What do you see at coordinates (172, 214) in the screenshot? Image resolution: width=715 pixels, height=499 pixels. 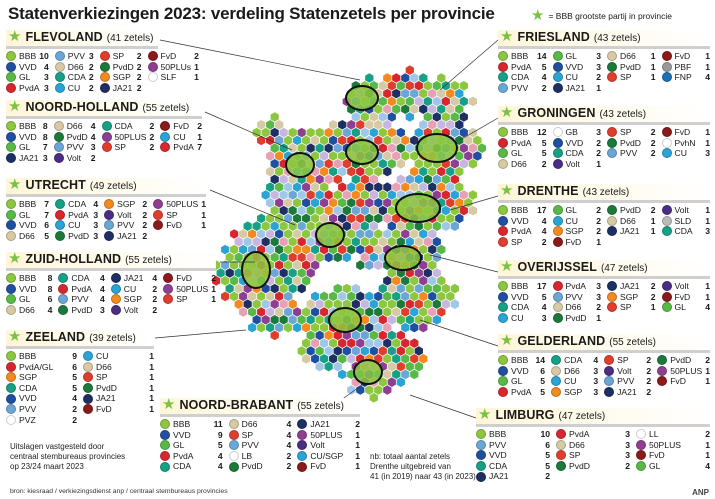 I see `party-name: SP` at bounding box center [172, 214].